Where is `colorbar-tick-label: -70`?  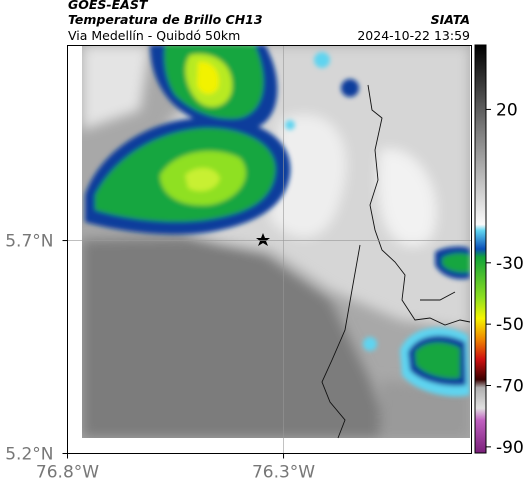 colorbar-tick-label: -70 is located at coordinates (510, 387).